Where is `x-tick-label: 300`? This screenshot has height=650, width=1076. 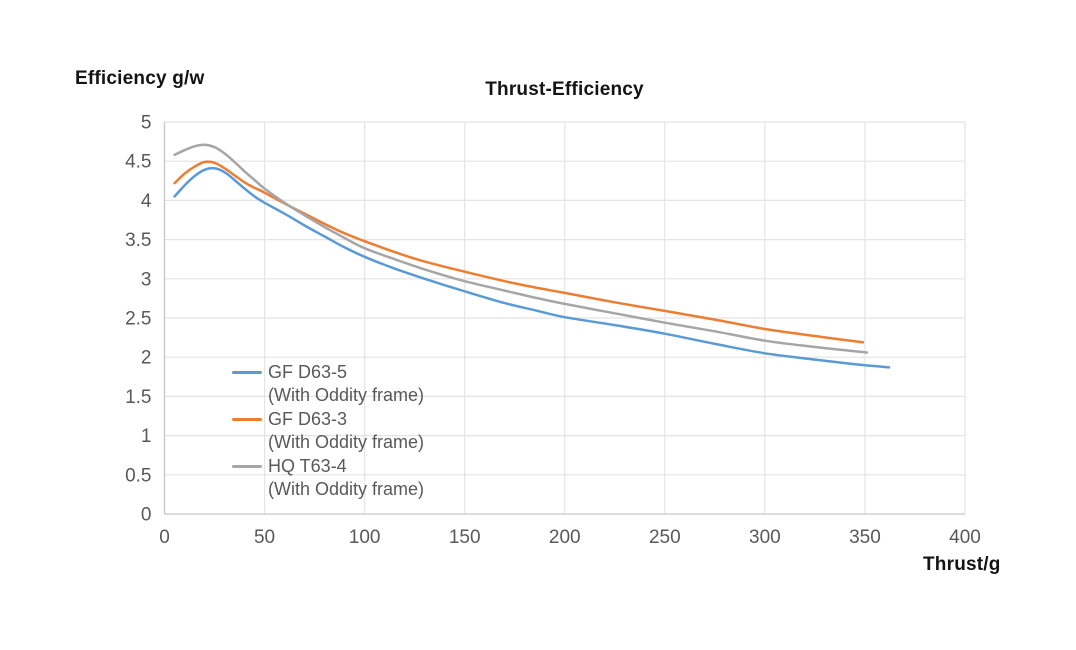 x-tick-label: 300 is located at coordinates (765, 537).